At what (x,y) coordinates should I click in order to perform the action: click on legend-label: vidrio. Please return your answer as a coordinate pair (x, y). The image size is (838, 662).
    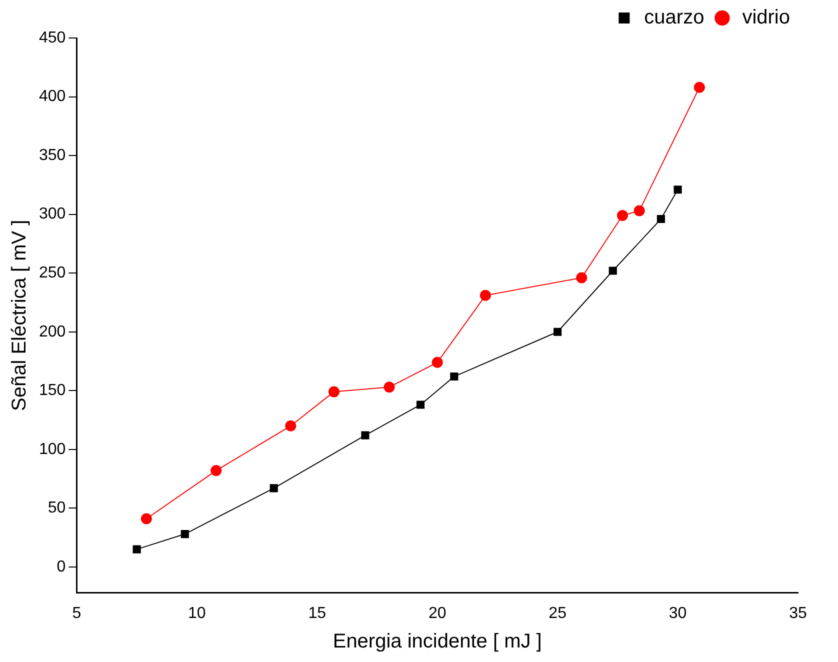
    Looking at the image, I should click on (766, 17).